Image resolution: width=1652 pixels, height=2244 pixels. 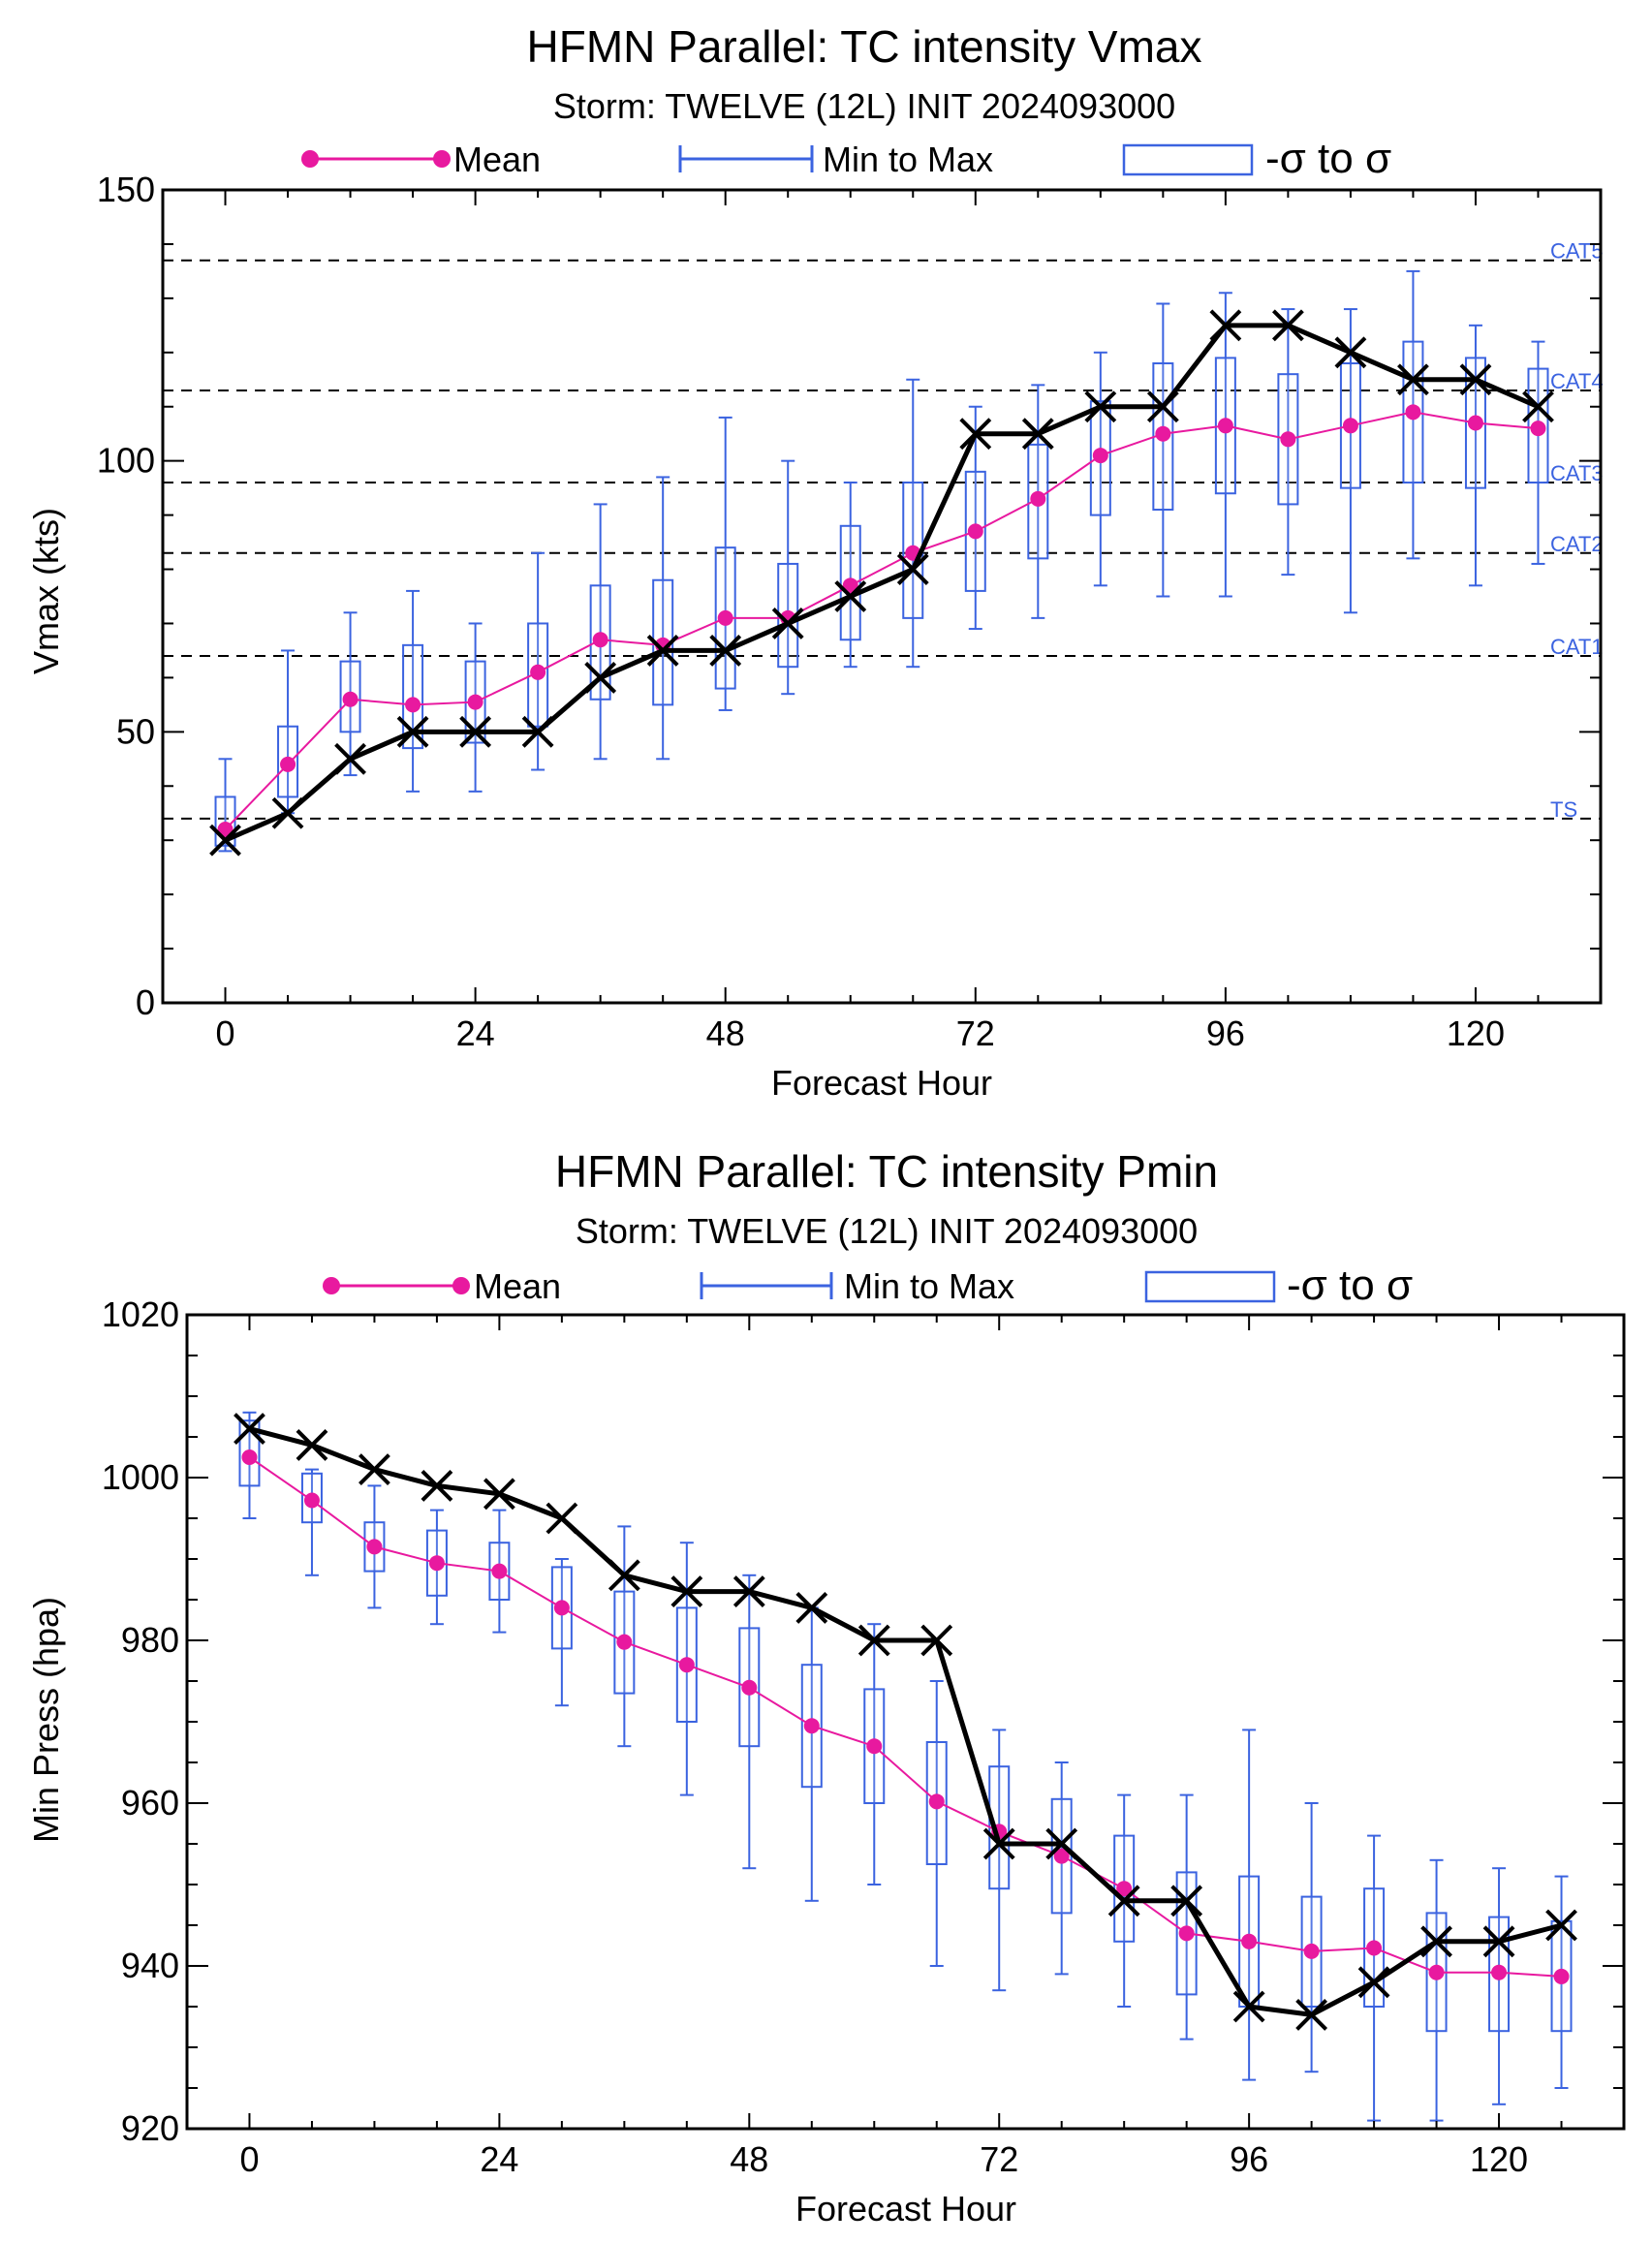 I want to click on vmax-y-axis-label: Vmax (kts), so click(x=46, y=591).